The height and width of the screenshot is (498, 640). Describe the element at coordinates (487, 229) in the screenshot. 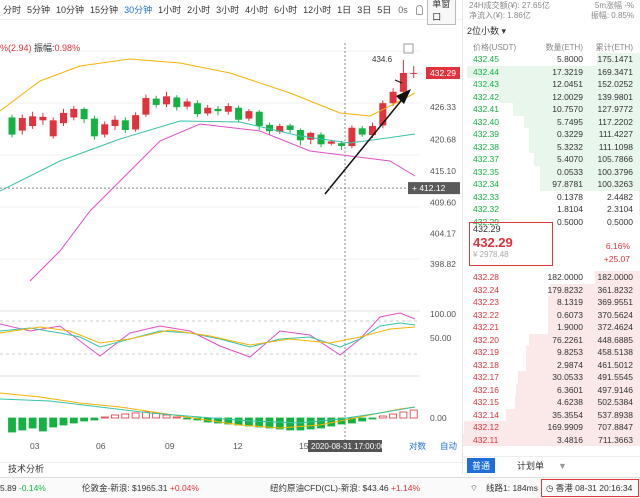

I see `last-price-small: 432.29` at that location.